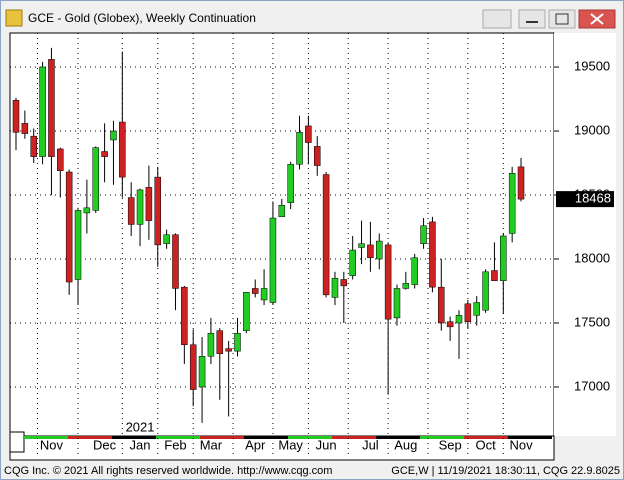 The width and height of the screenshot is (624, 480). What do you see at coordinates (450, 444) in the screenshot?
I see `x-tick-label: Sep` at bounding box center [450, 444].